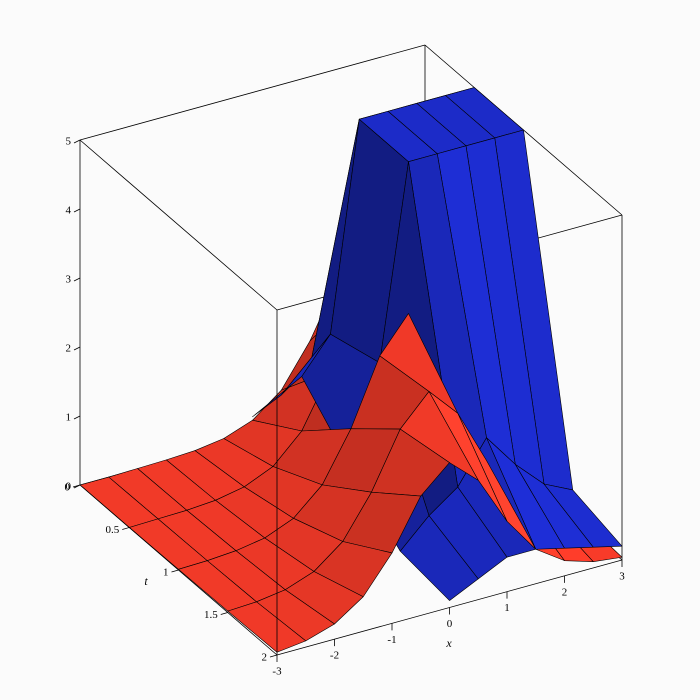 Image resolution: width=700 pixels, height=700 pixels. I want to click on t-tick-label: 0, so click(68, 488).